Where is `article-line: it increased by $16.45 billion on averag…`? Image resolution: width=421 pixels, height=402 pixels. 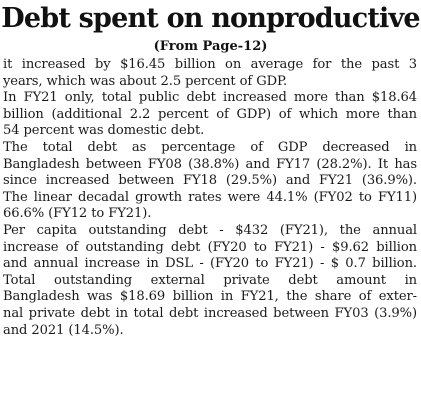
article-line: it increased by $16.45 billion on averag… is located at coordinates (210, 64).